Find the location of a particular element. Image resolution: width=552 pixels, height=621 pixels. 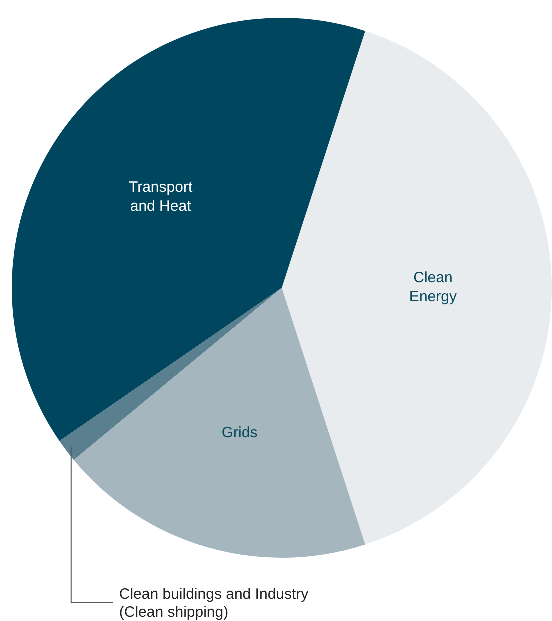

slice-label: Transport and Heat is located at coordinates (161, 197).